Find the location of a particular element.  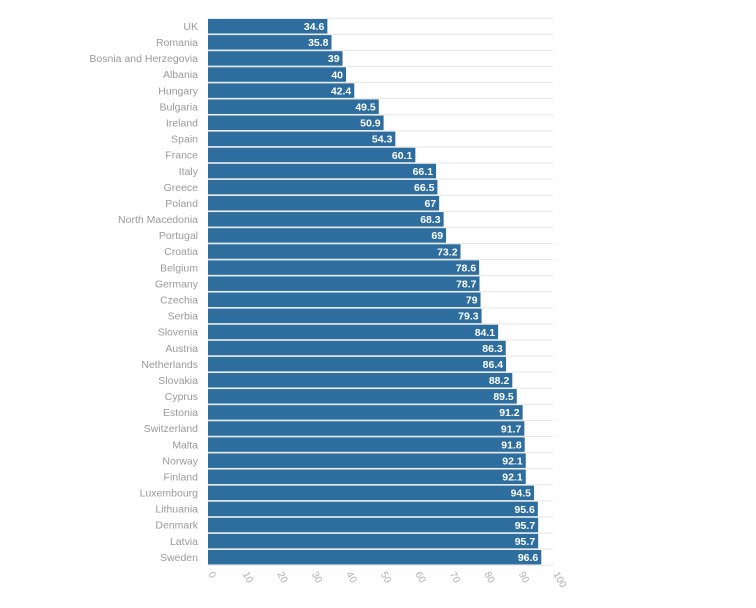

data-label: 91.7 is located at coordinates (511, 429).